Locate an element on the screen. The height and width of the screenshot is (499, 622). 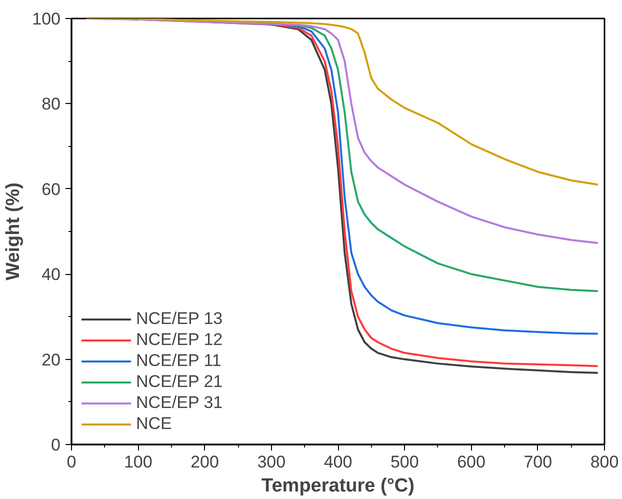
y-tick-label: 40 is located at coordinates (51, 274).